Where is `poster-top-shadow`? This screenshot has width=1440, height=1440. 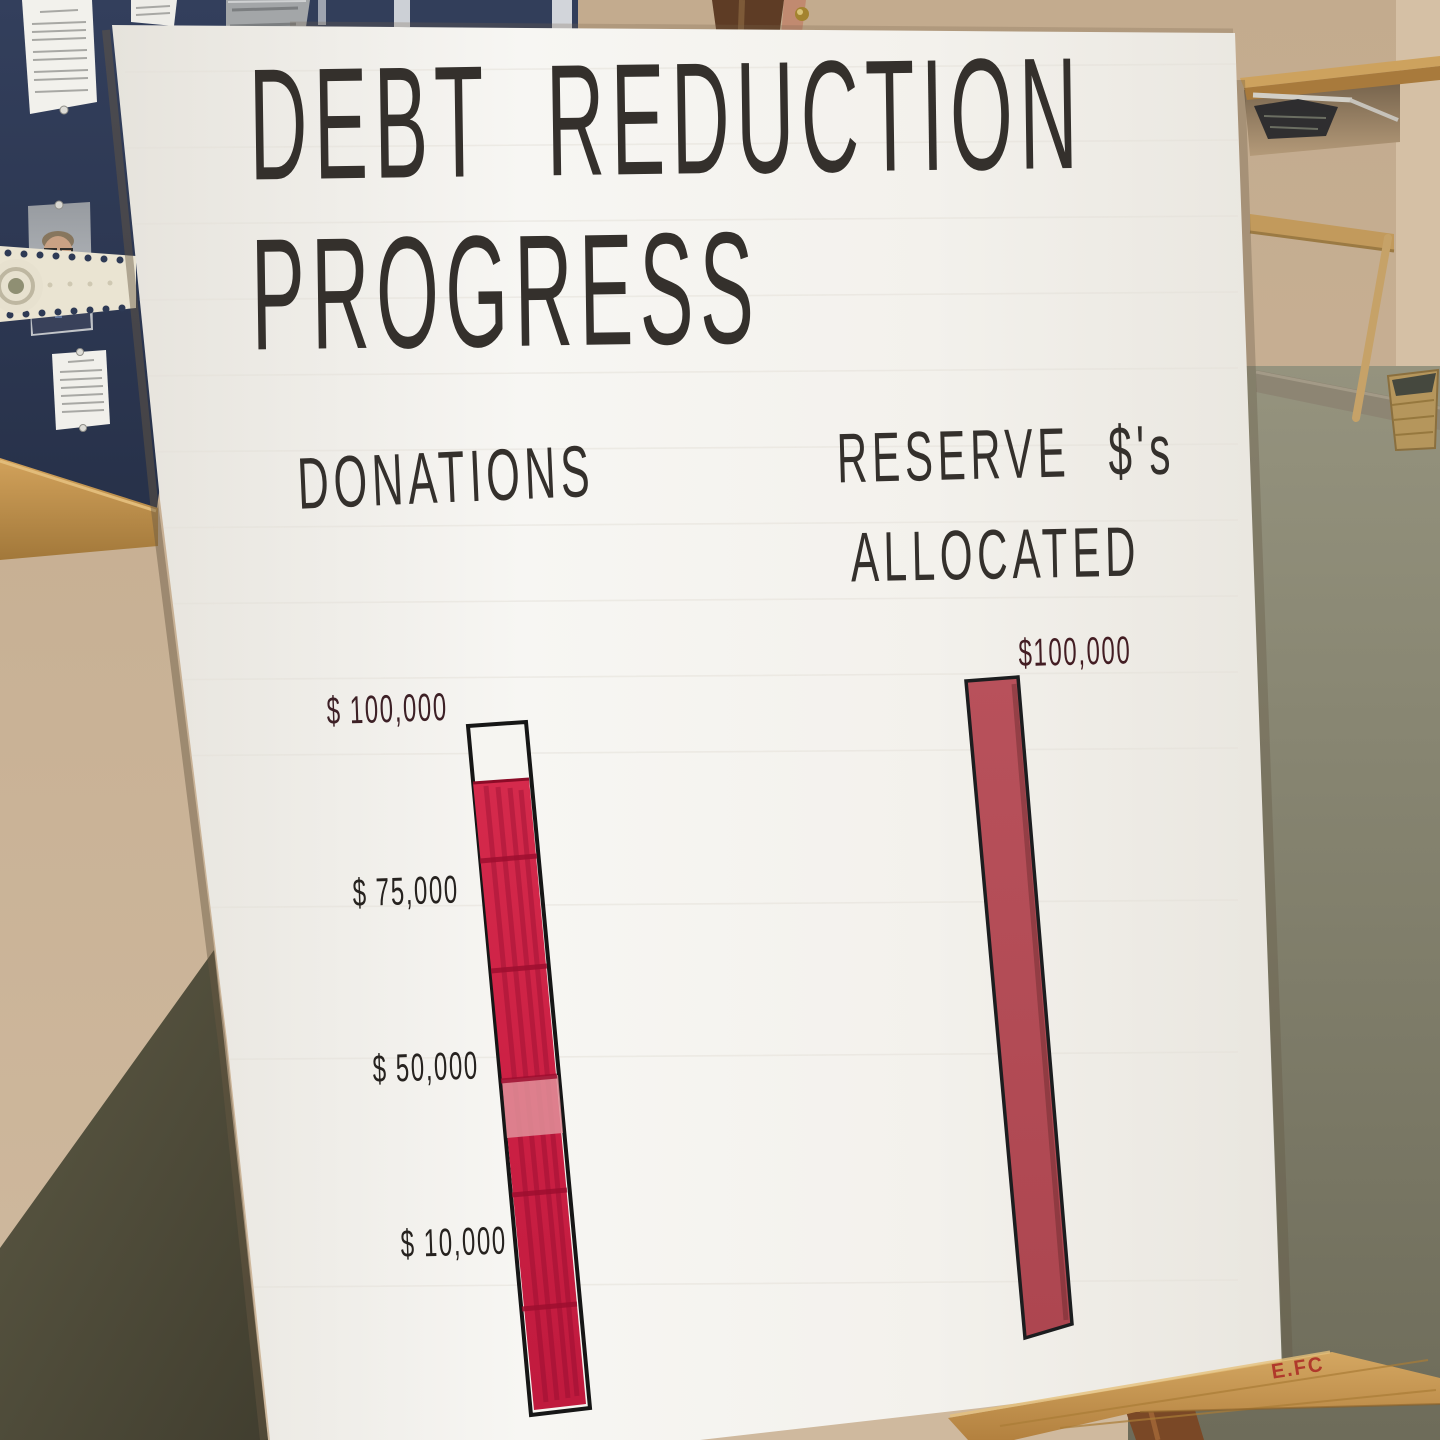 poster-top-shadow is located at coordinates (761, 27).